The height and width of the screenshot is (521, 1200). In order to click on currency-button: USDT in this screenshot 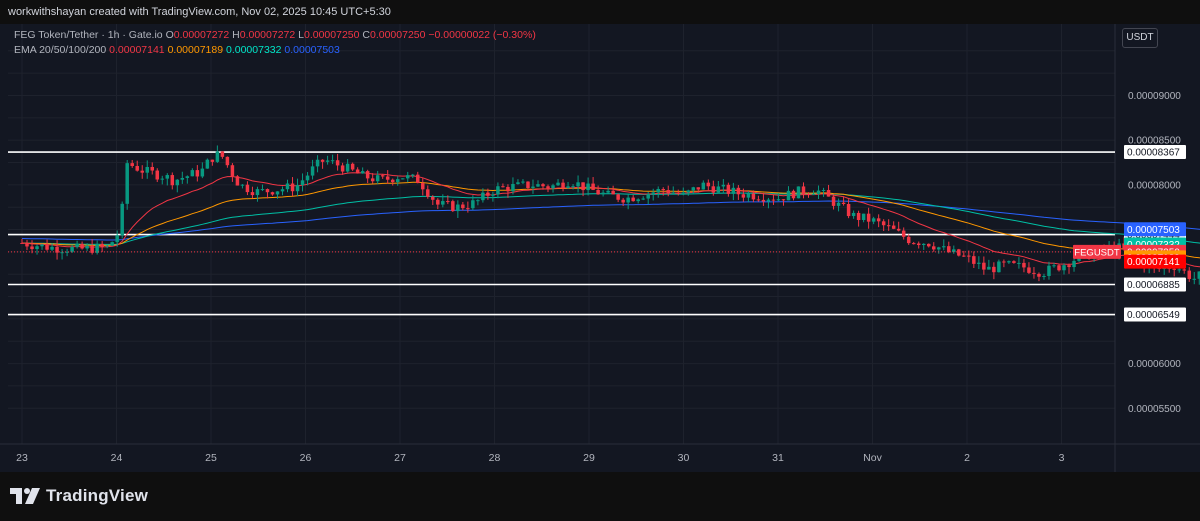, I will do `click(1140, 38)`.